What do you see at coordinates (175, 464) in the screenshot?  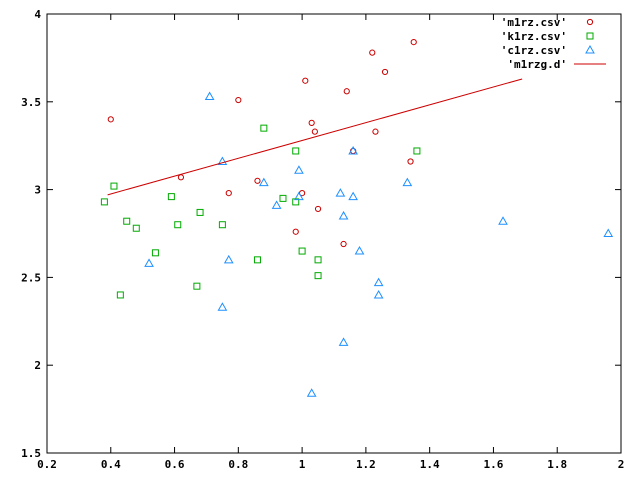 I see `x-tick-label: 0.6` at bounding box center [175, 464].